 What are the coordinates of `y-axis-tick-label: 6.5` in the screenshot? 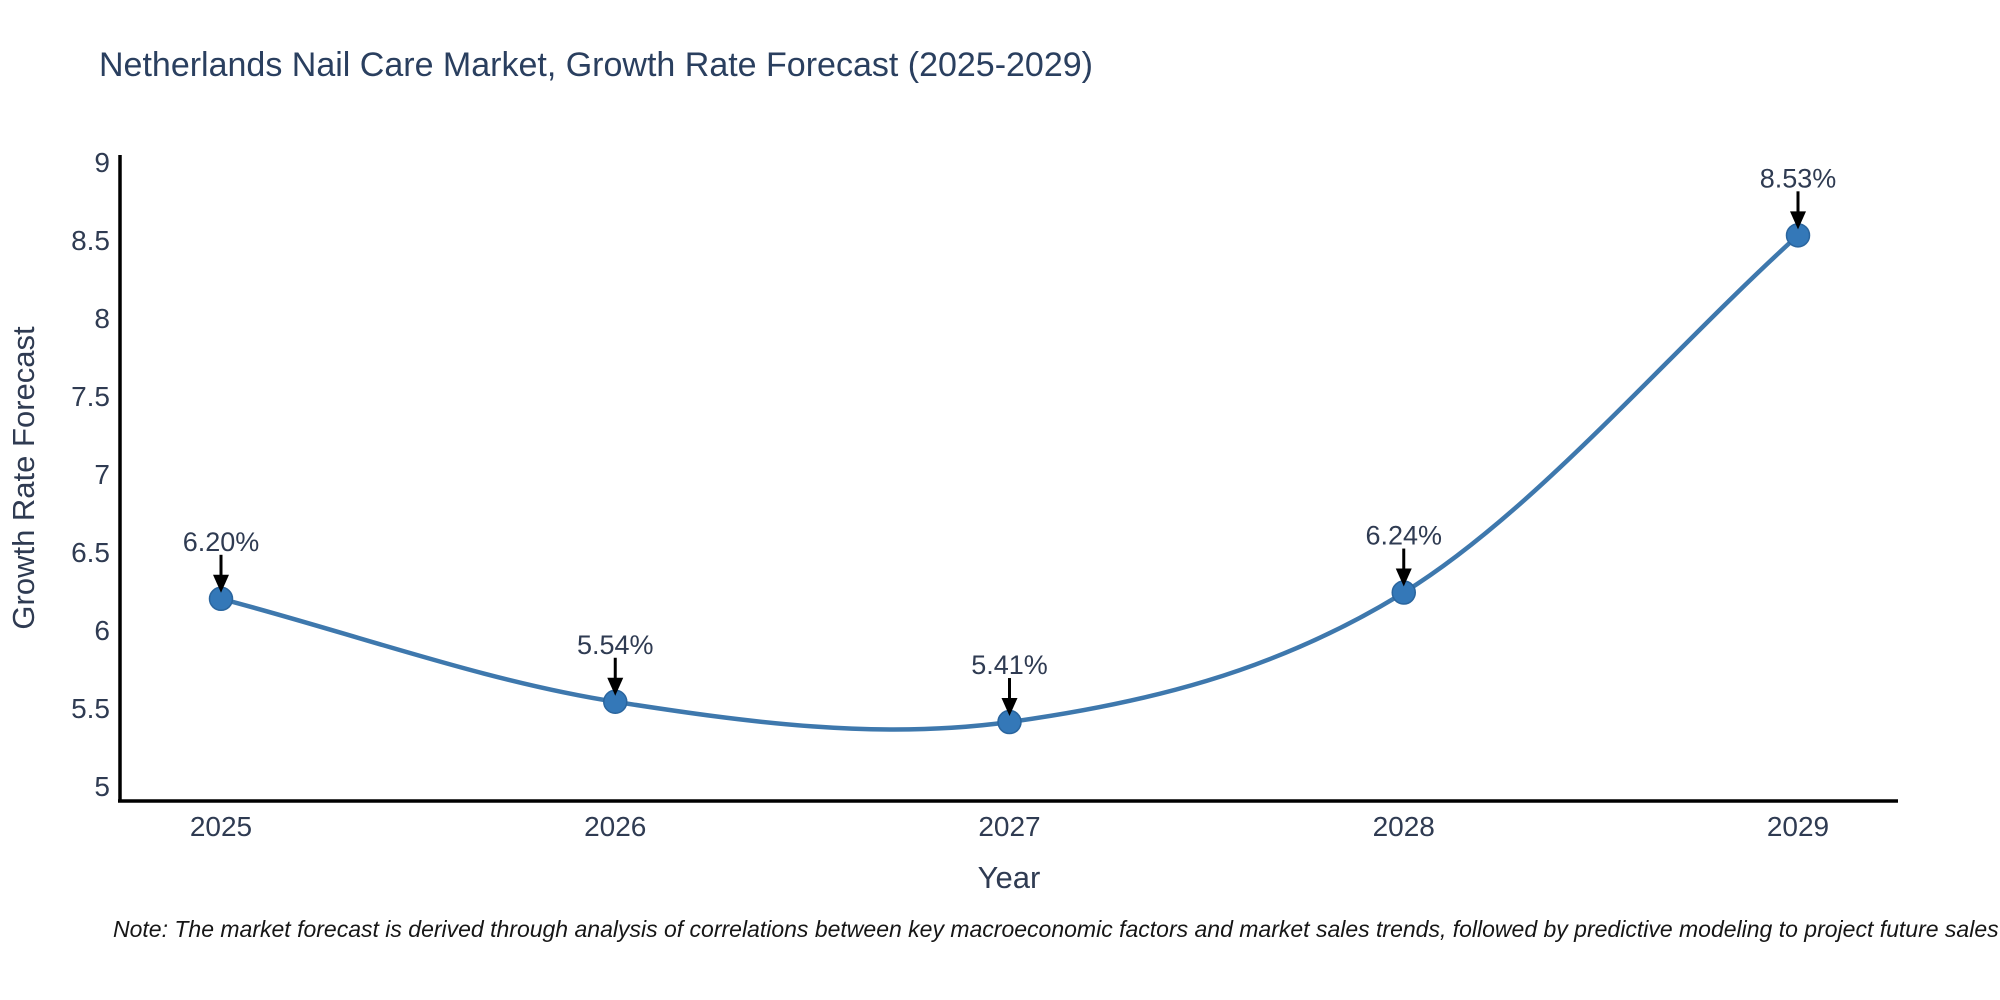 It's located at (90, 552).